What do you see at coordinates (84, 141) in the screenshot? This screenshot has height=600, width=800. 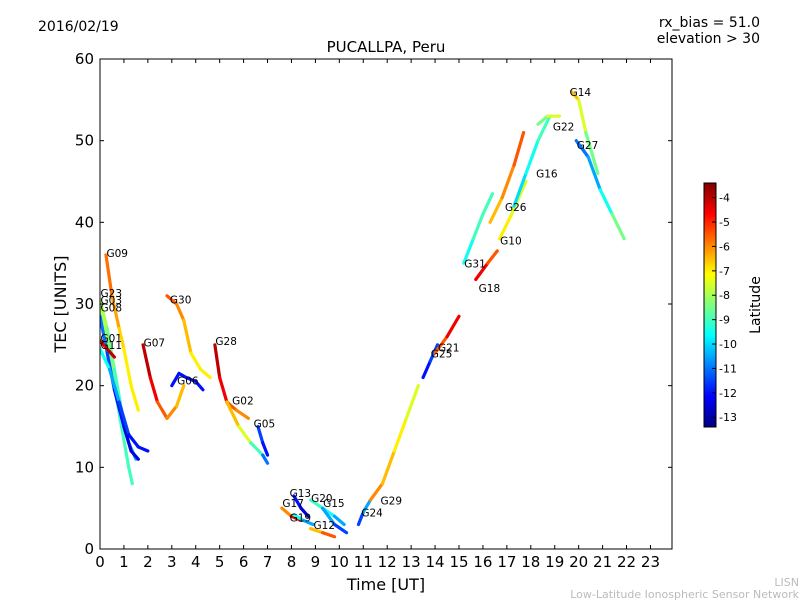 I see `y-tick-label: 50` at bounding box center [84, 141].